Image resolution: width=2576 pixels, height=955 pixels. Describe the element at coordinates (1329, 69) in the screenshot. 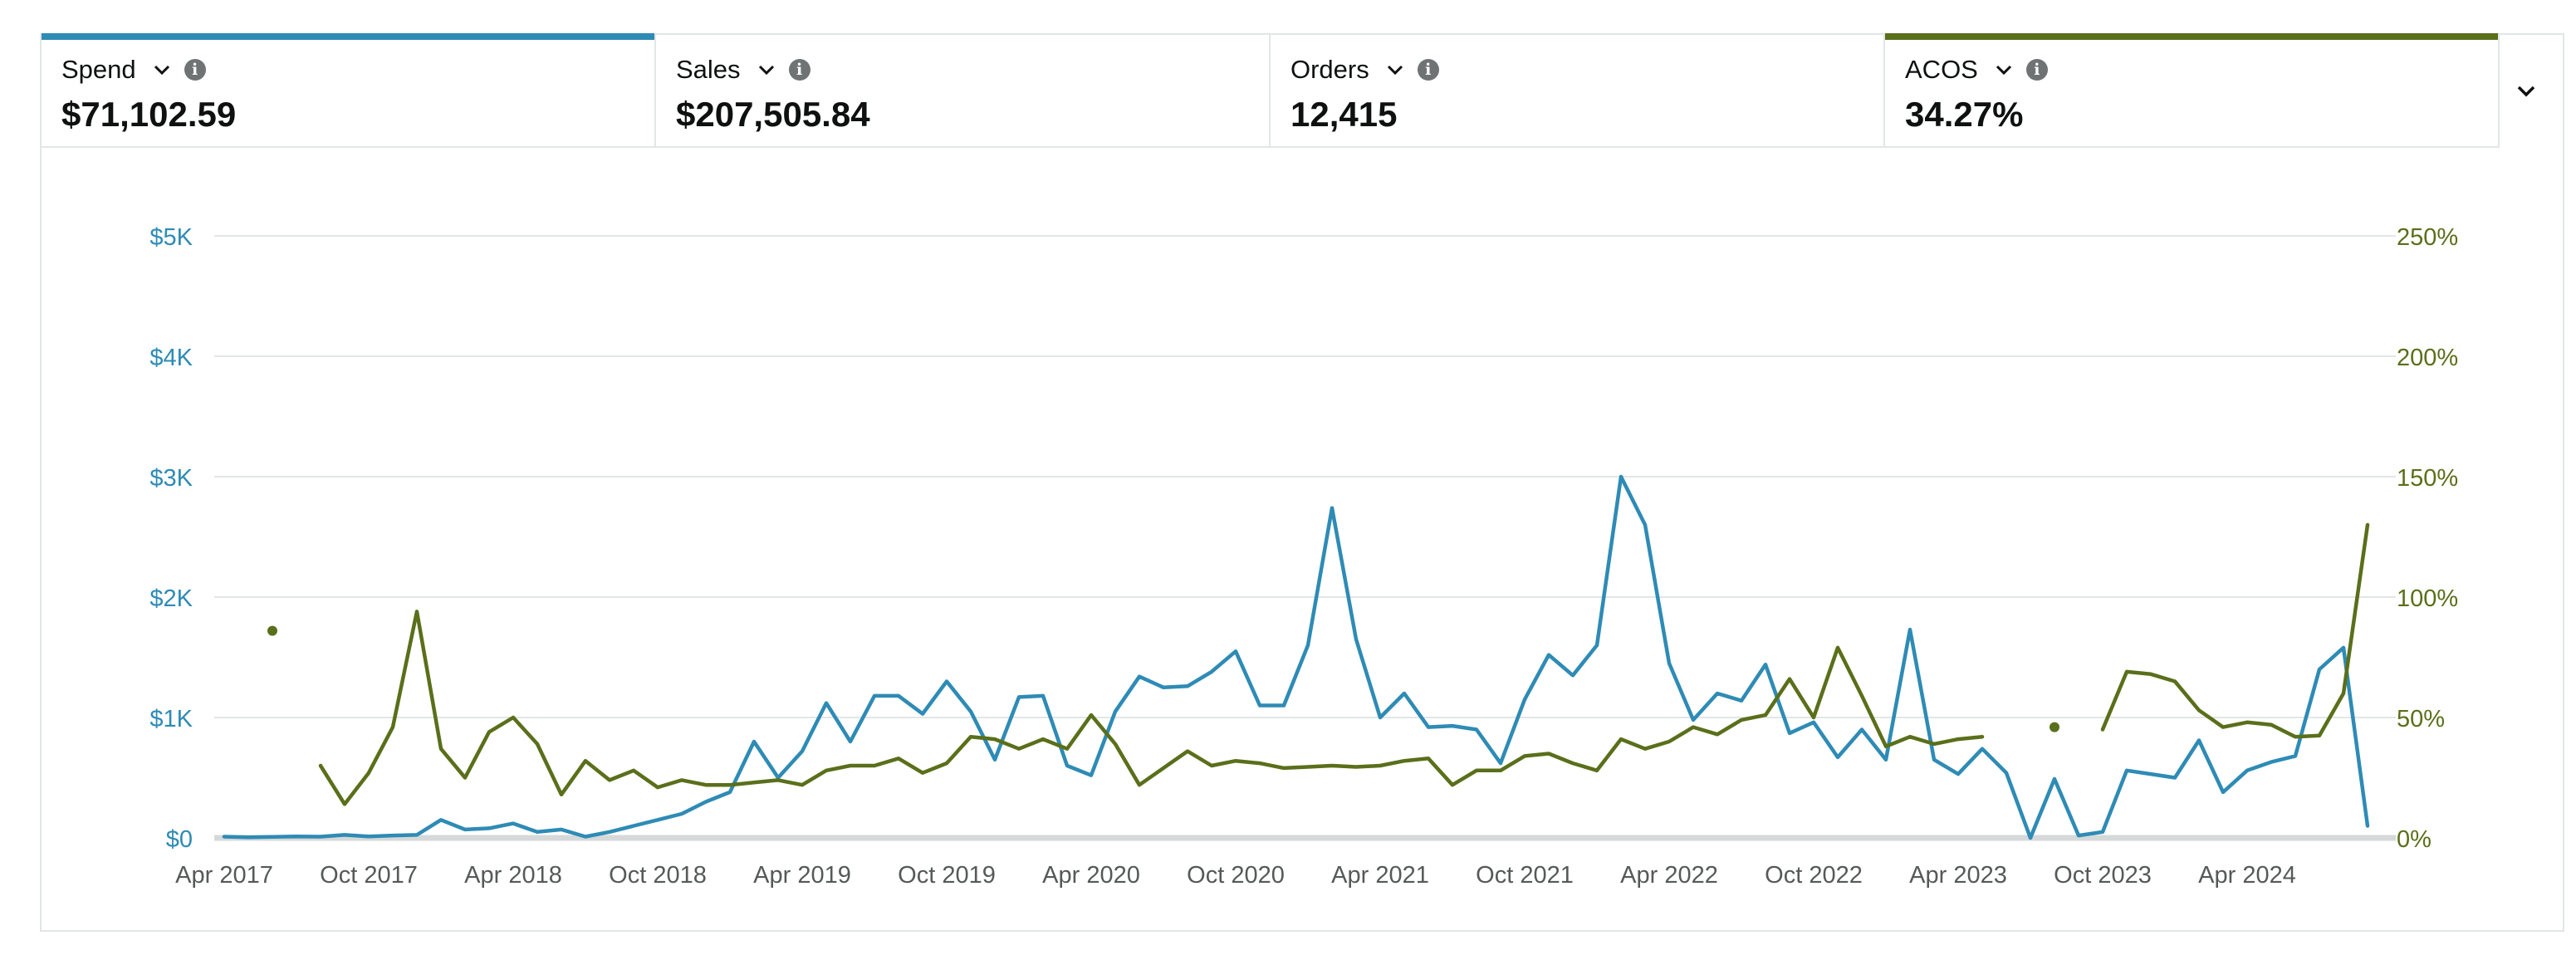

I see `metric-label: Orders` at that location.